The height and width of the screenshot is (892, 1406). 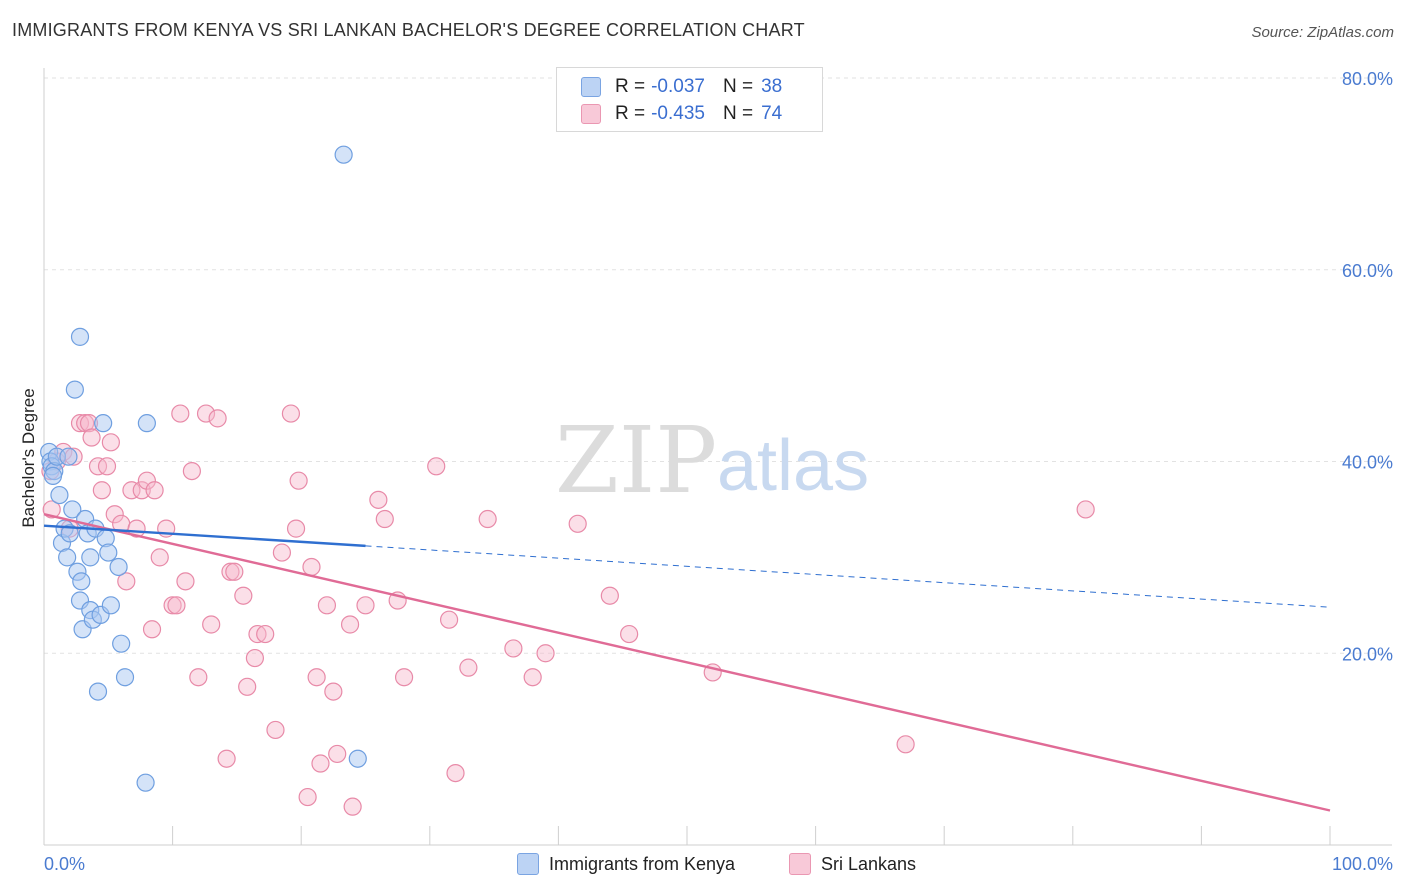 What do you see at coordinates (1367, 463) in the screenshot?
I see `y-tick-label: 40.0%` at bounding box center [1367, 463].